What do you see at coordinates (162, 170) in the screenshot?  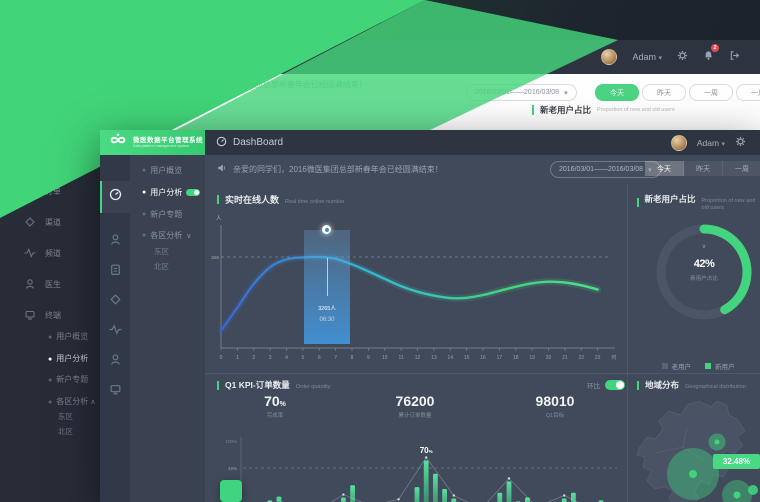 I see `menu-item-user-overview: ● 用户概览` at bounding box center [162, 170].